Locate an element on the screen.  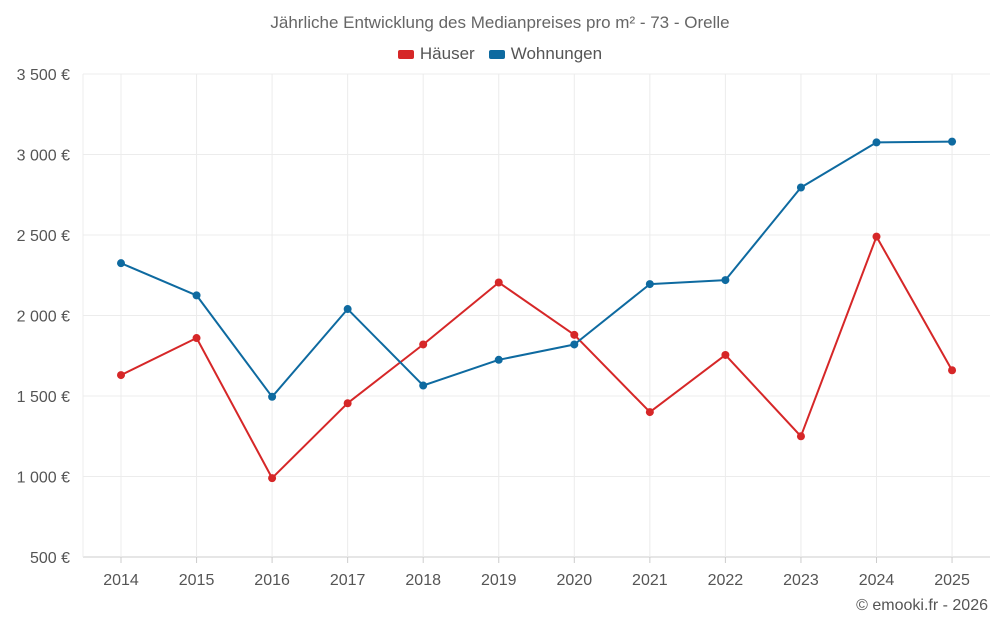
x-tick-label: 2014 is located at coordinates (121, 580).